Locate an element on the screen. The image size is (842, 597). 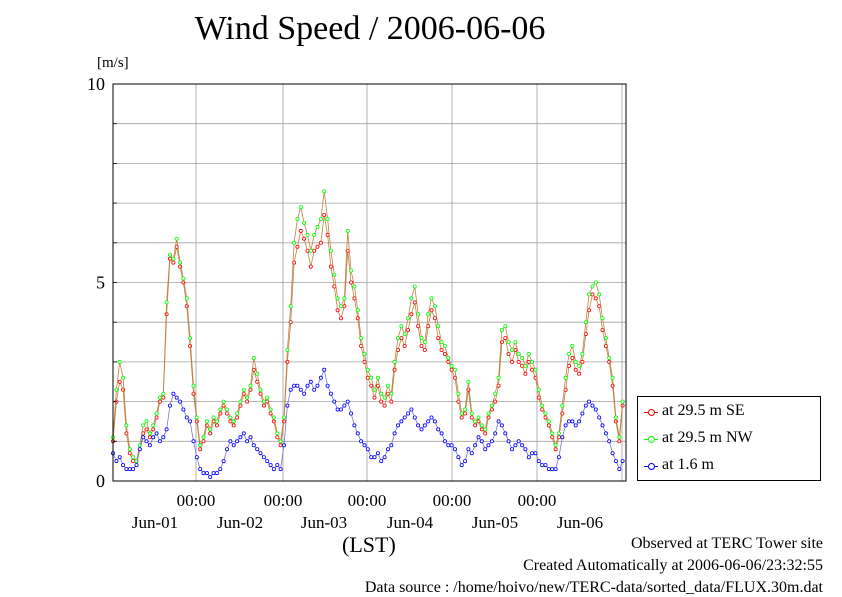
x-date-label: Jun-04 is located at coordinates (410, 522).